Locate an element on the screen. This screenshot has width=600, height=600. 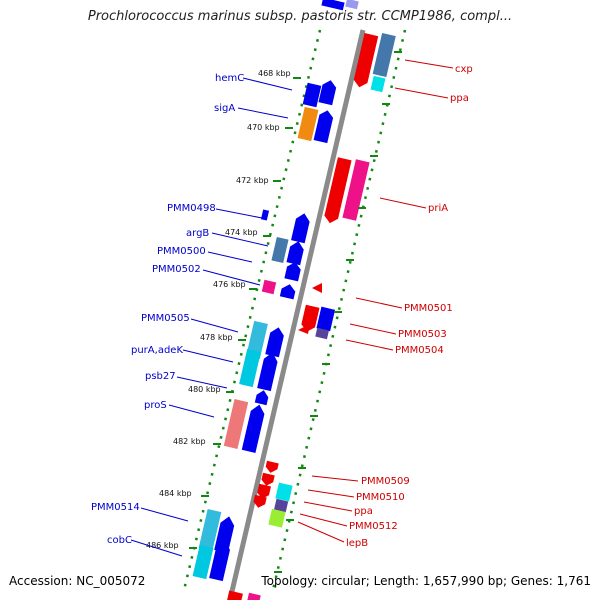
tick-label: 478 kbp is located at coordinates (216, 337).